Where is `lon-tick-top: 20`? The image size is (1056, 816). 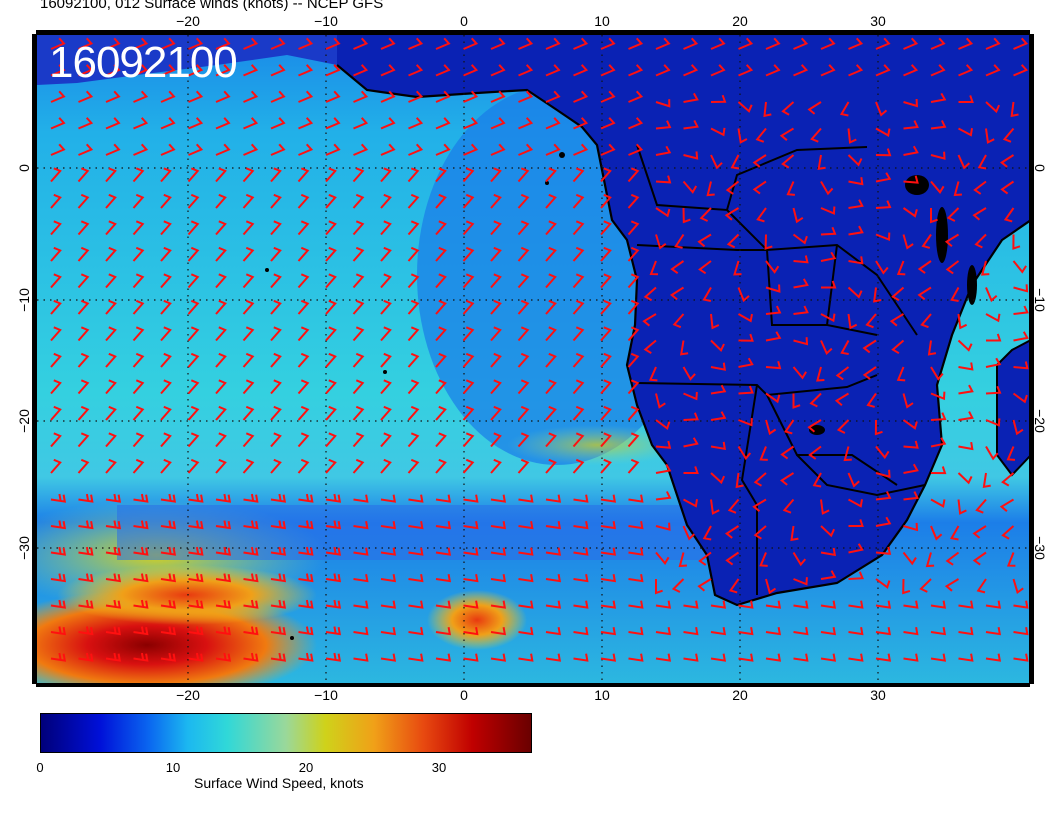
lon-tick-top: 20 is located at coordinates (740, 21).